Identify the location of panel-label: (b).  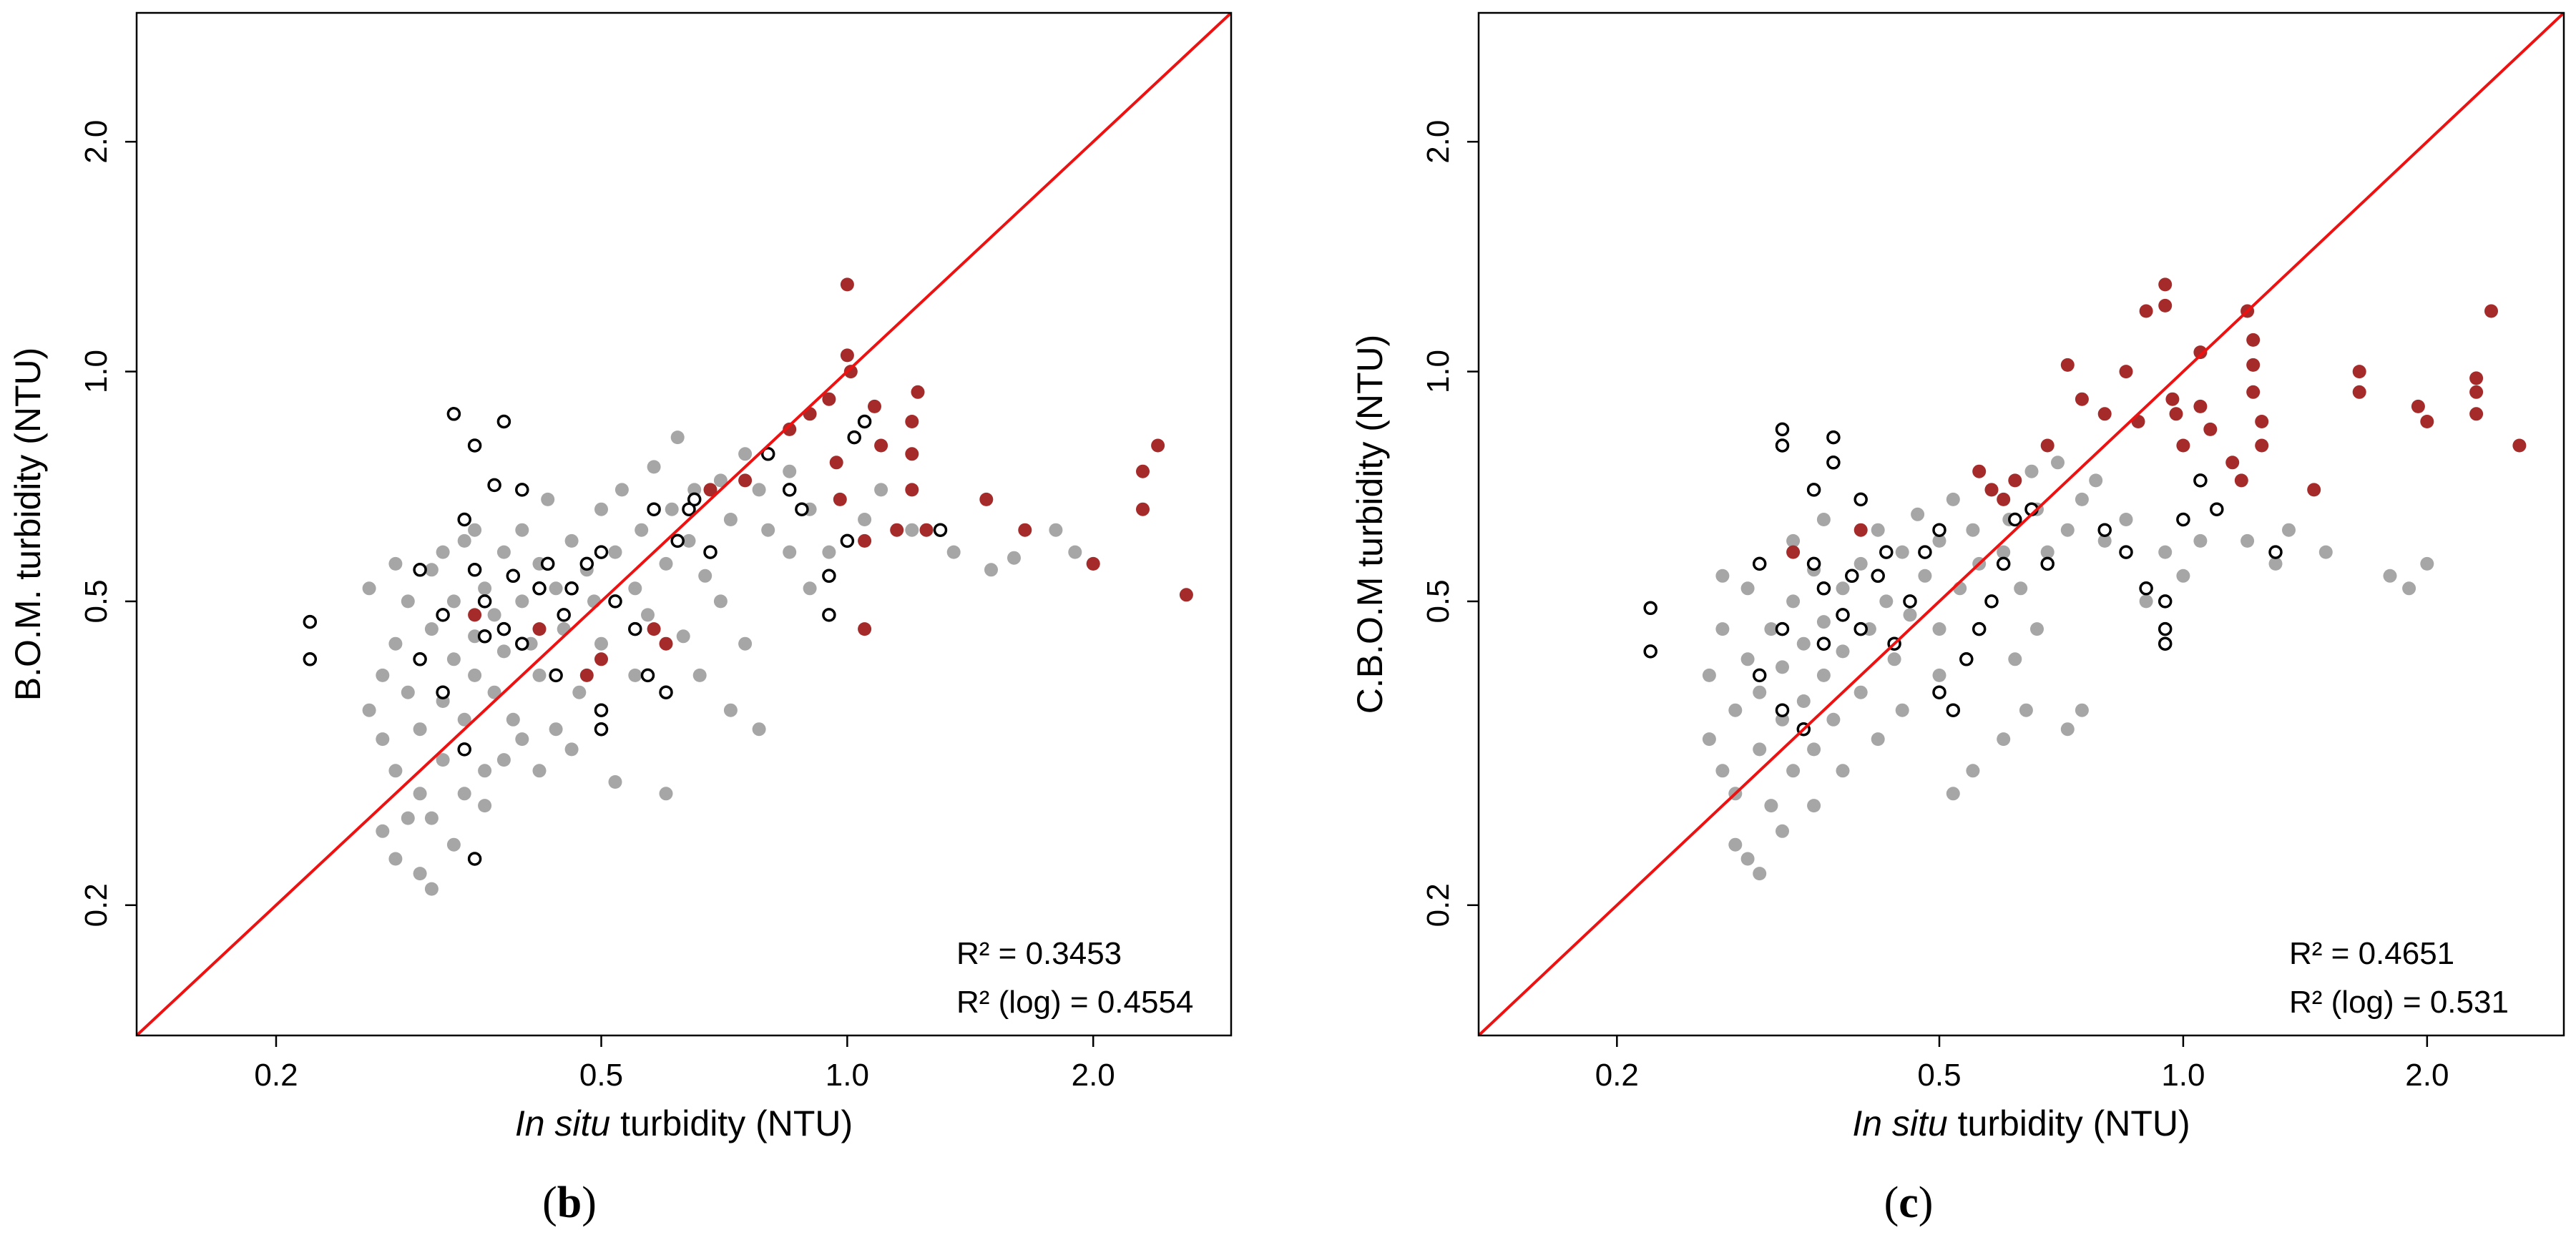
(570, 1202).